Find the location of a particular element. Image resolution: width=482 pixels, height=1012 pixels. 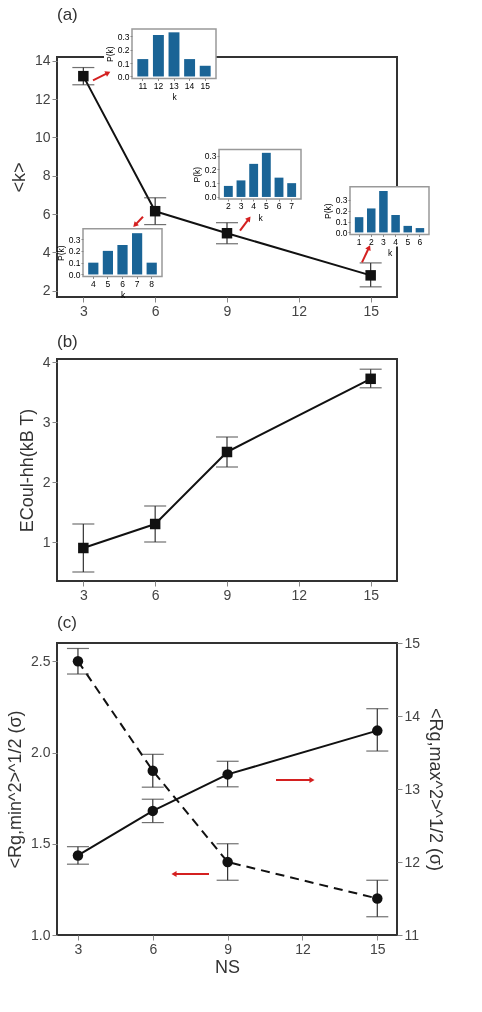

y-tick-label: 10 is located at coordinates (42, 136).